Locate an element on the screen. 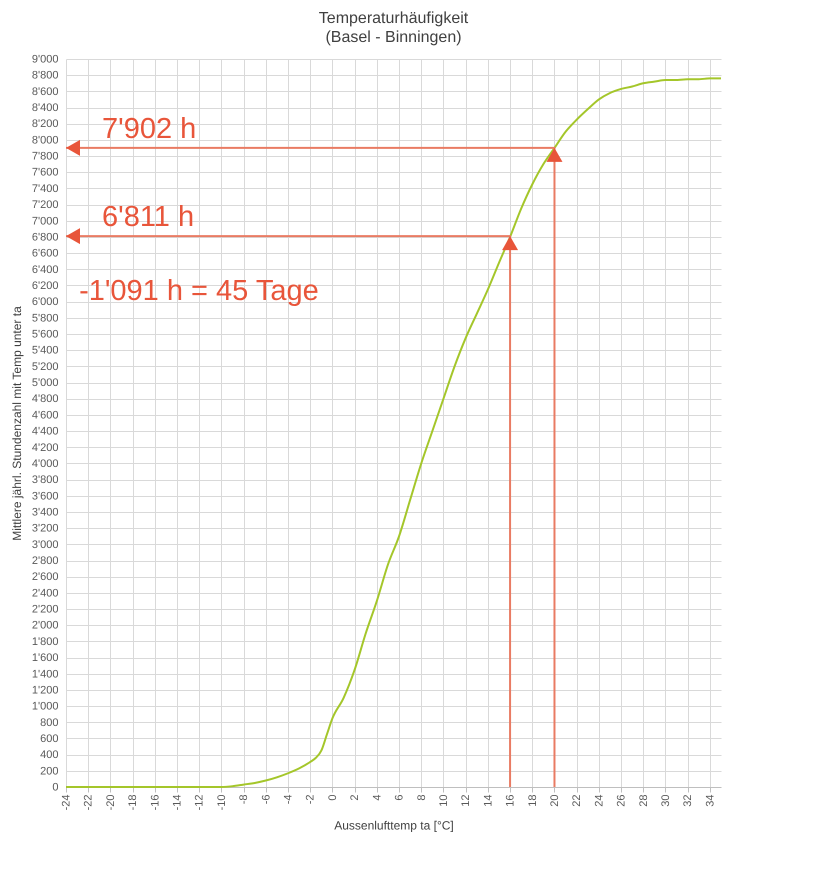 The image size is (820, 873). x-tick-label: 22 is located at coordinates (577, 800).